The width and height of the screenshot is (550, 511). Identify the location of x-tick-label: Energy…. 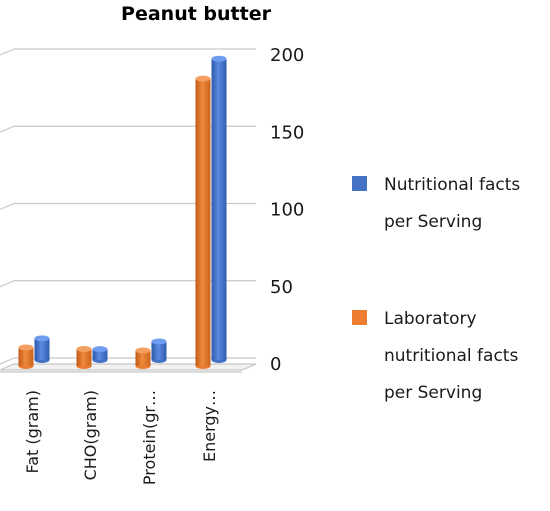
(209, 426).